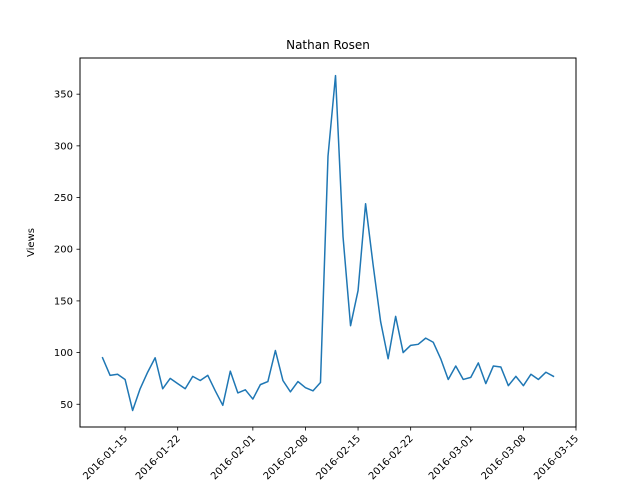  I want to click on x-tick-label: 2016-03-01, so click(451, 456).